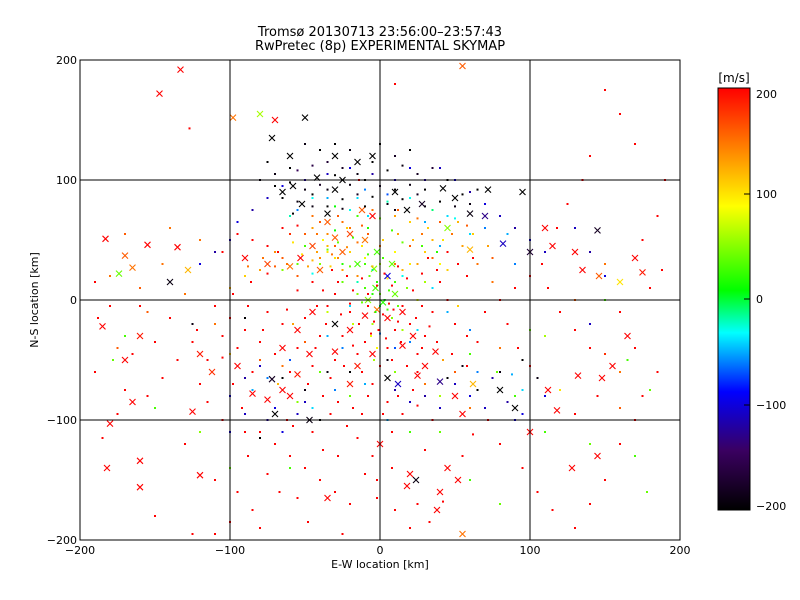  Describe the element at coordinates (766, 194) in the screenshot. I see `colorbar-tick-label: 100` at that location.